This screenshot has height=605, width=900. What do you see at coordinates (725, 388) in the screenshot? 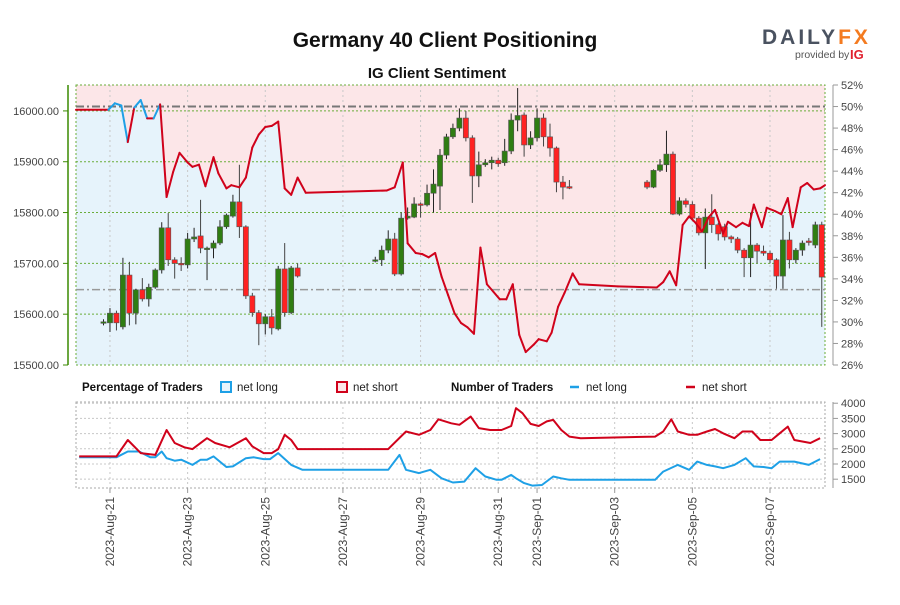
I see `legend-num-short-label: net short` at bounding box center [725, 388].